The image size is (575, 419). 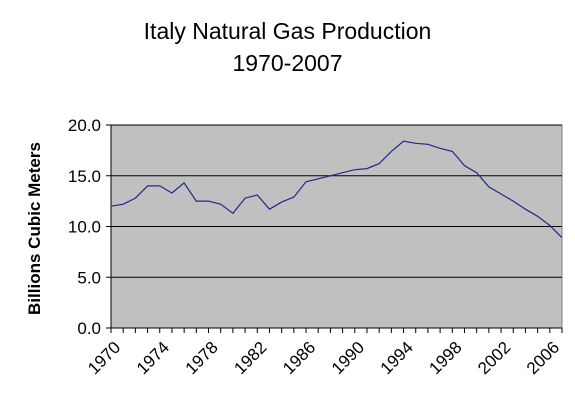 I want to click on chart-title-line-2: 1970-2007, so click(x=287, y=63).